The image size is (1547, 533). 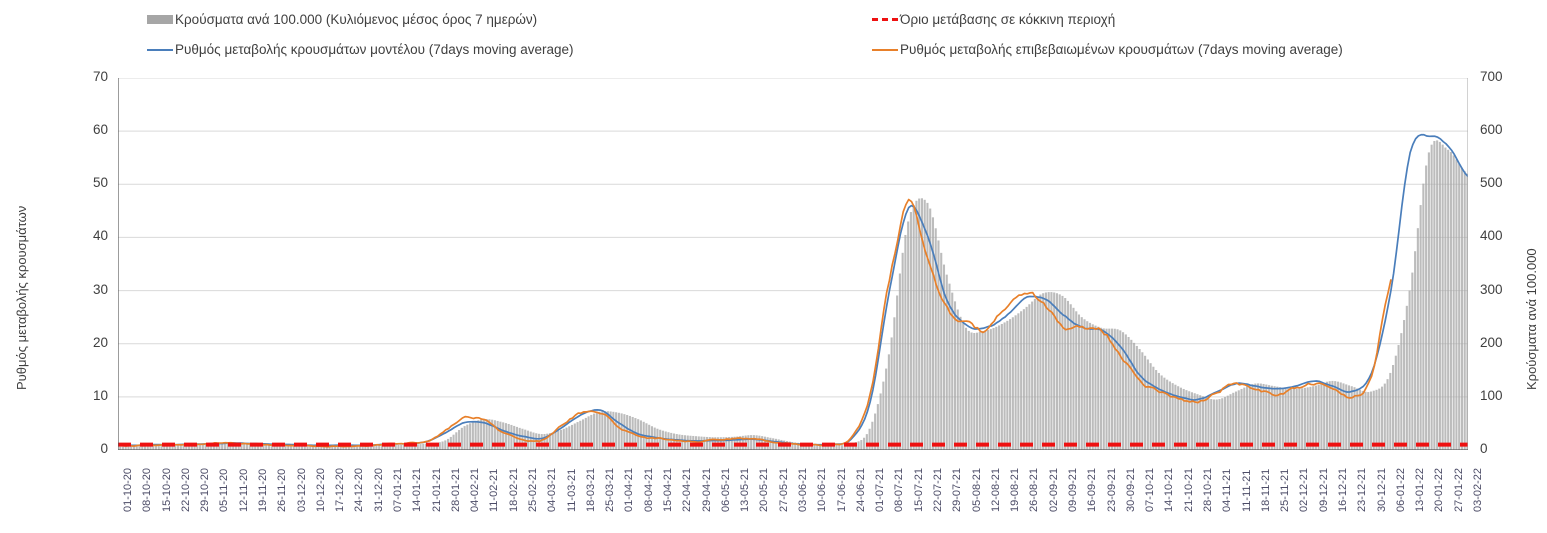 What do you see at coordinates (1491, 76) in the screenshot?
I see `y-axis-right-tick-label: 700` at bounding box center [1491, 76].